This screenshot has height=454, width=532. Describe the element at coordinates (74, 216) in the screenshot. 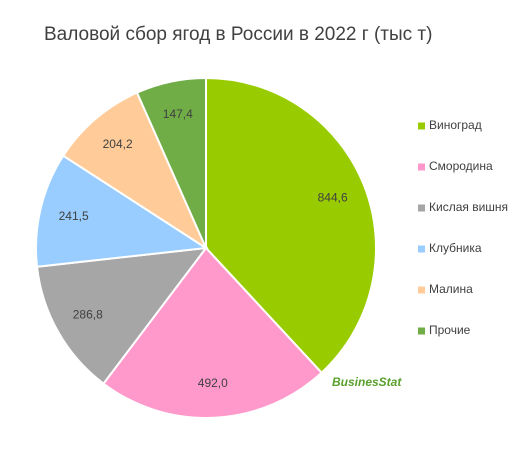

I see `data-label: 241,5` at that location.